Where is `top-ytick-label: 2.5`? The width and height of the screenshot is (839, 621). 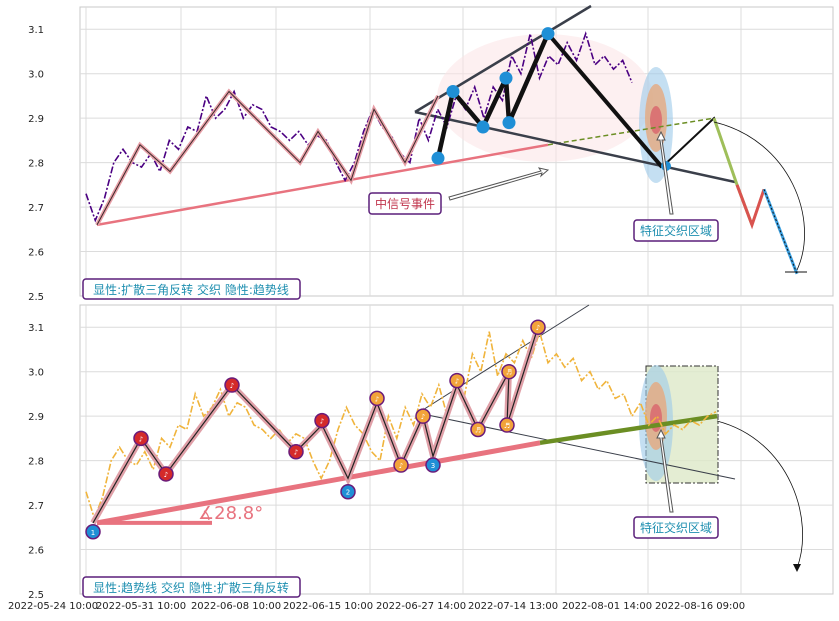
top-ytick-label: 2.5 is located at coordinates (36, 297).